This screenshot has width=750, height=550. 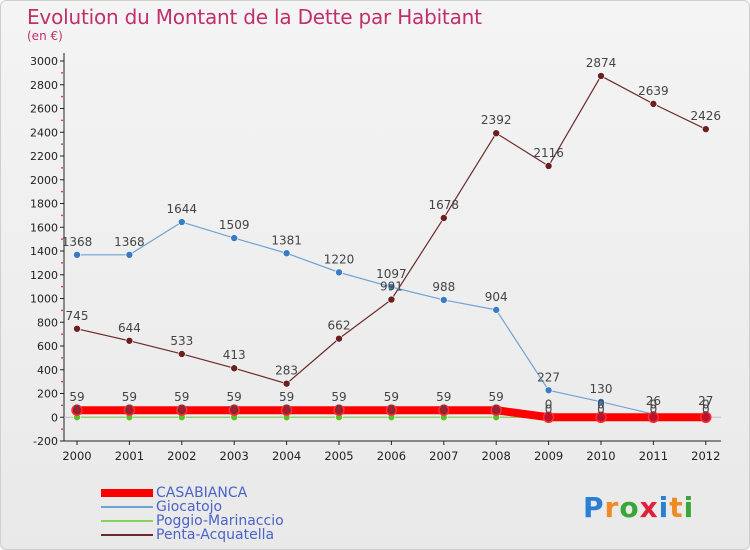 I want to click on legend-label-penta-acquatella: Penta-Acquatella, so click(x=215, y=535).